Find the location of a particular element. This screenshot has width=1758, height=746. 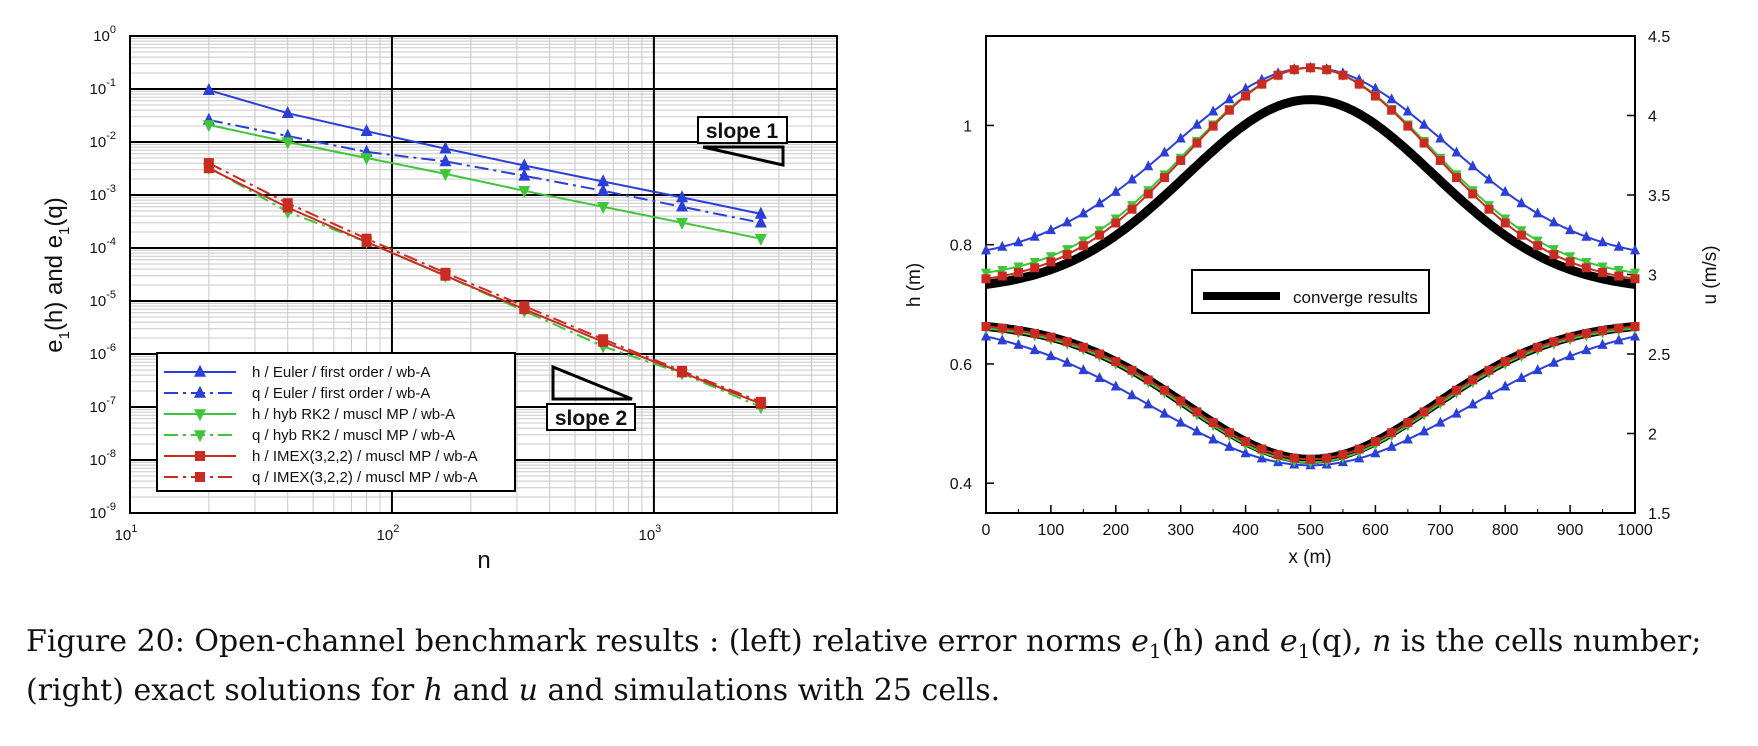

right-y-tick-label: 0.4 is located at coordinates (961, 484).